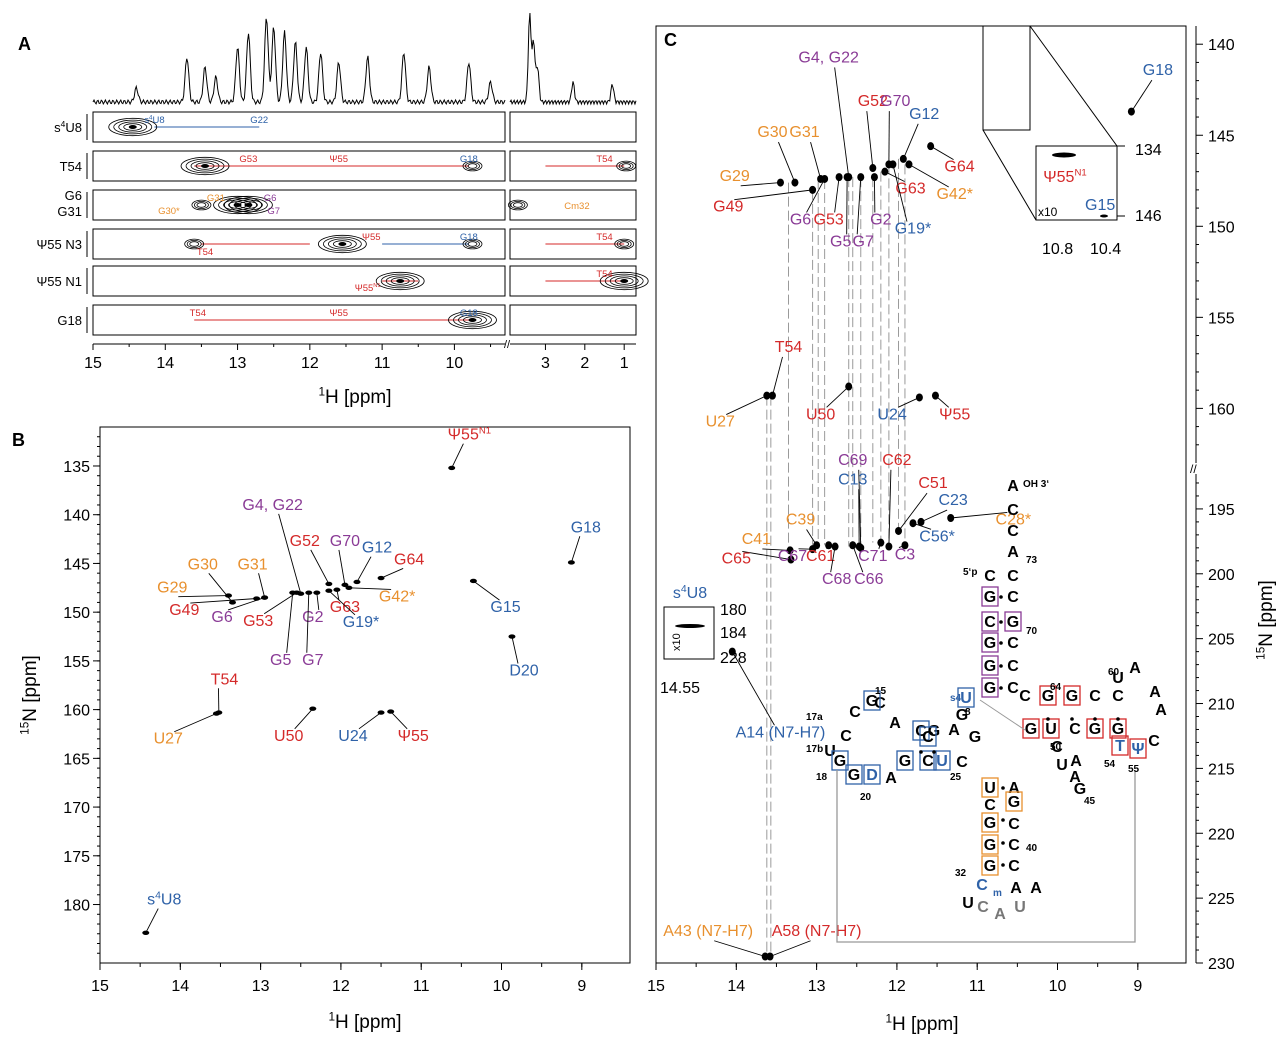 This screenshot has width=1286, height=1039. Describe the element at coordinates (866, 797) in the screenshot. I see `nt-number-n20: 20` at that location.